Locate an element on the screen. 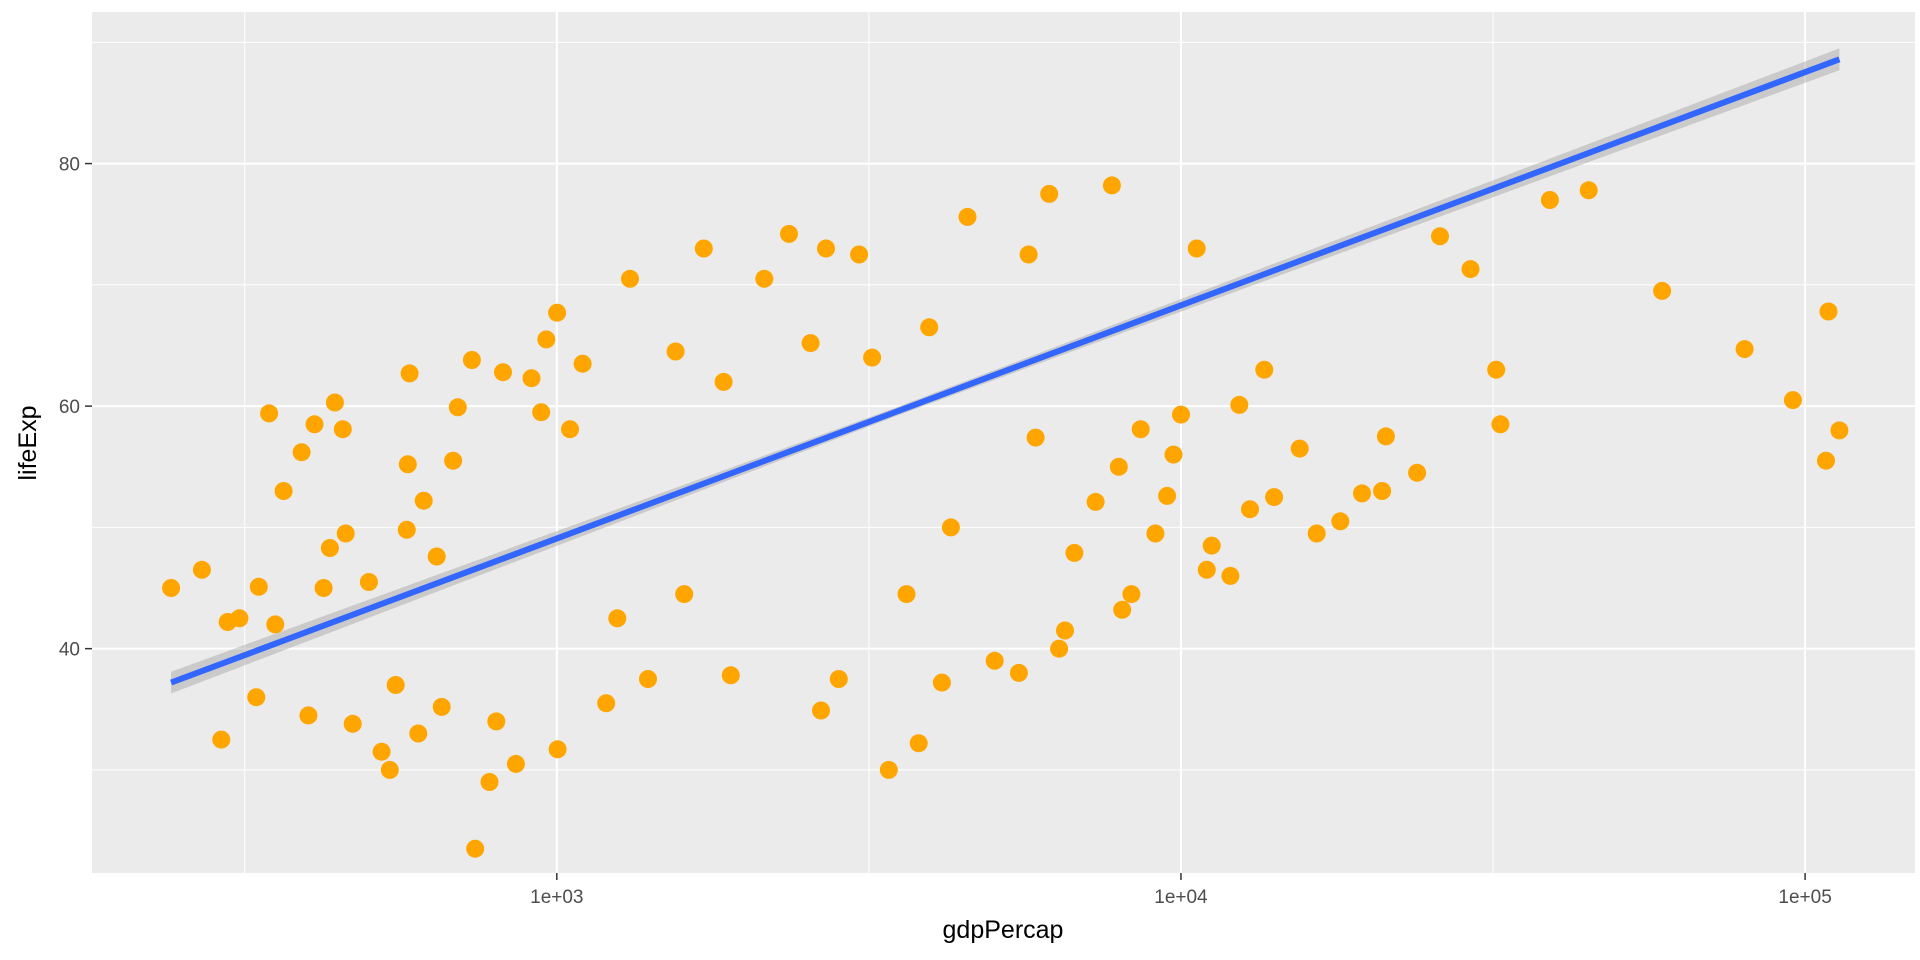 This screenshot has width=1920, height=960. y-tick-label: 80 is located at coordinates (69, 165).